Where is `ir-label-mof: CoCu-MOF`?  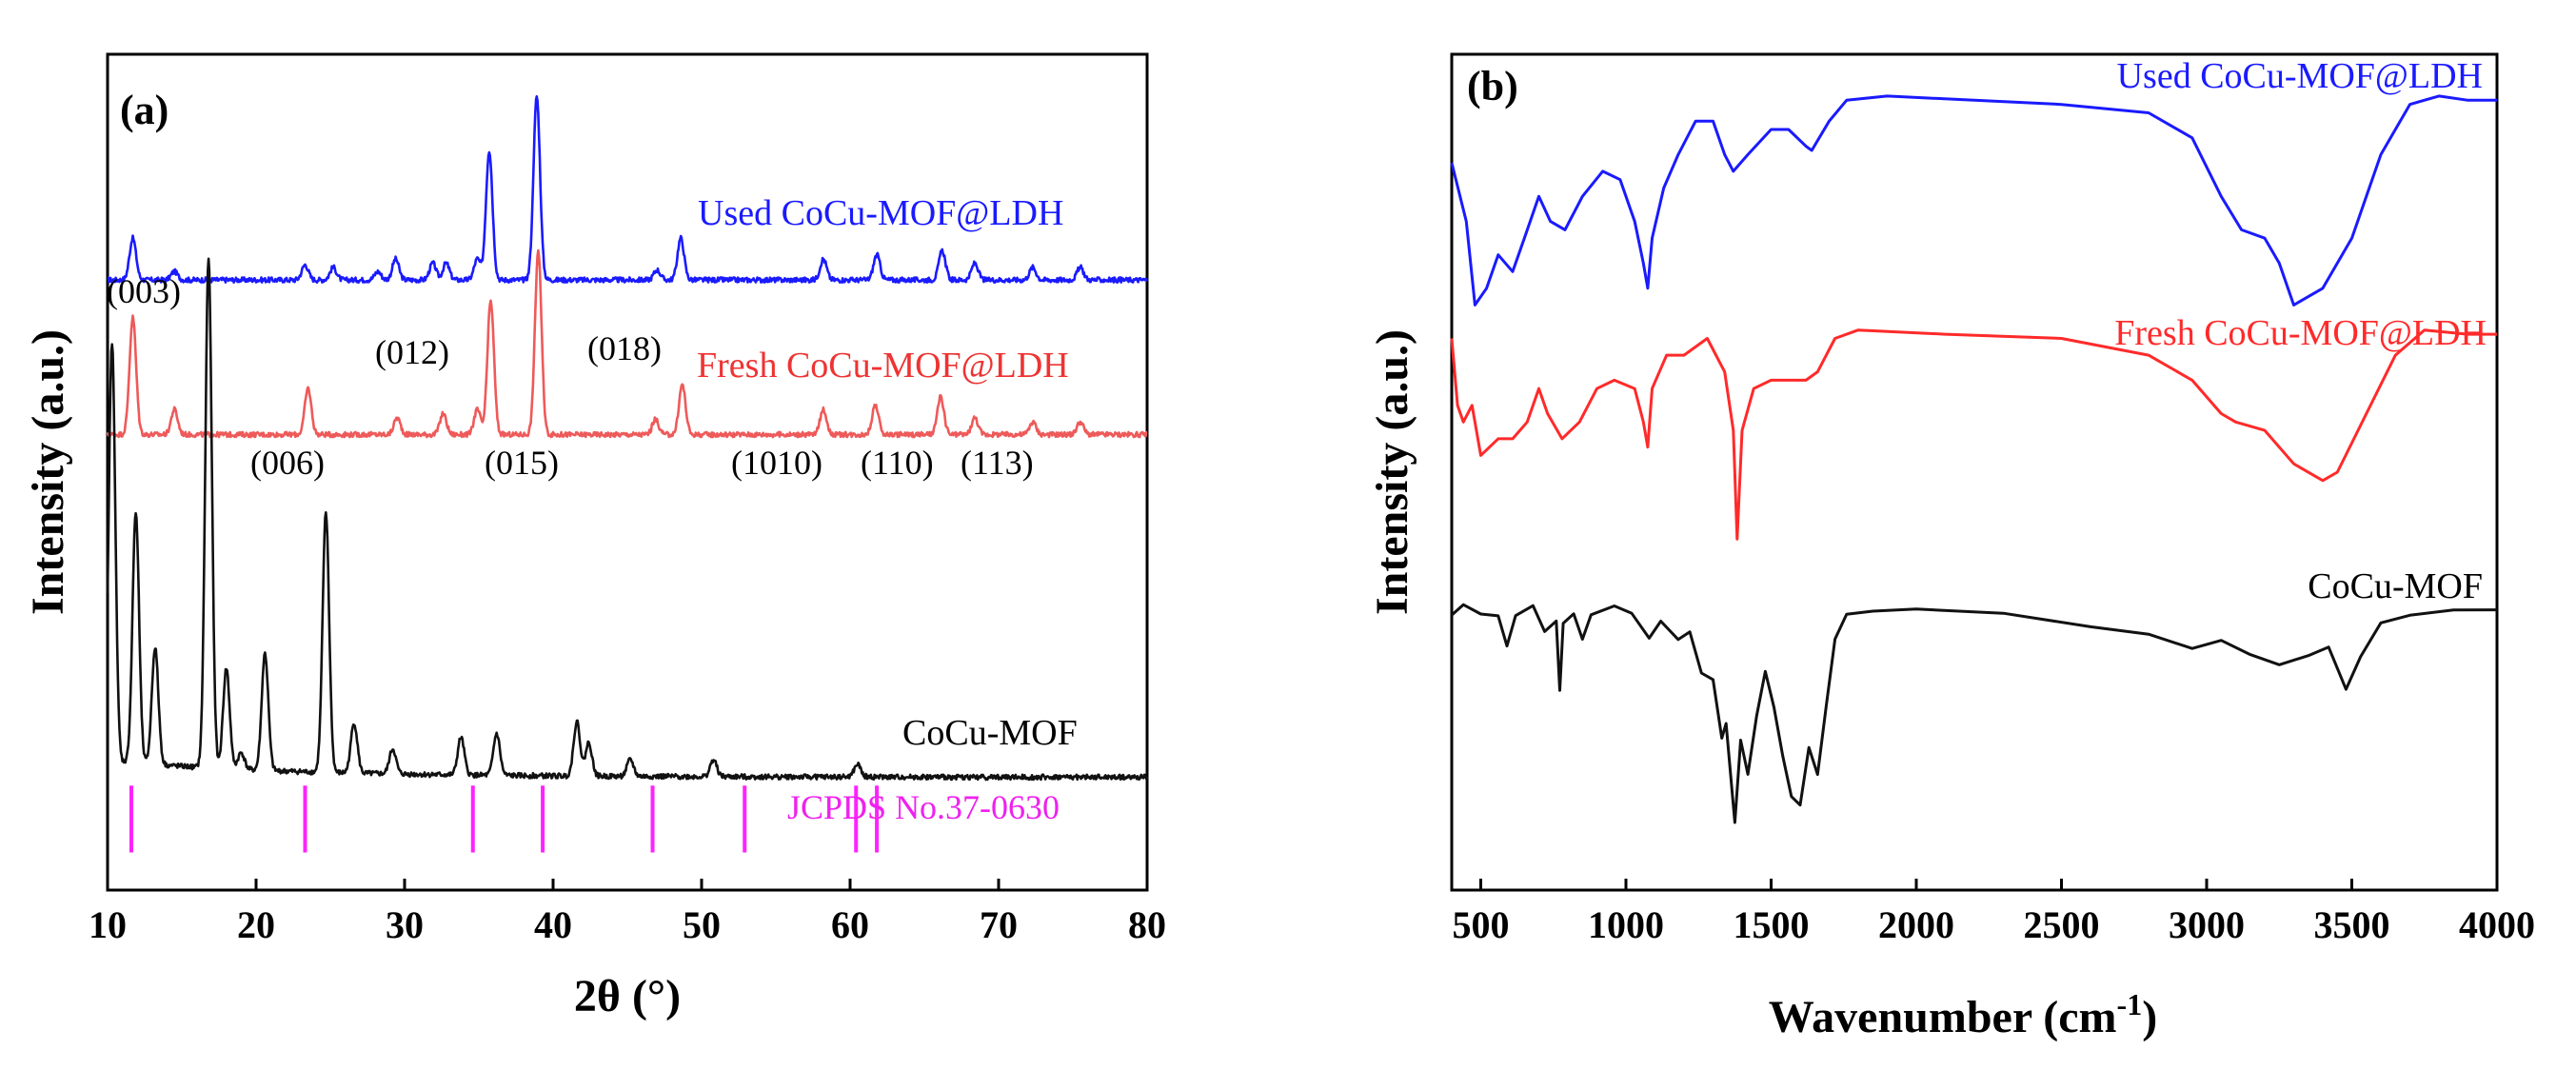
ir-label-mof: CoCu-MOF is located at coordinates (2396, 586).